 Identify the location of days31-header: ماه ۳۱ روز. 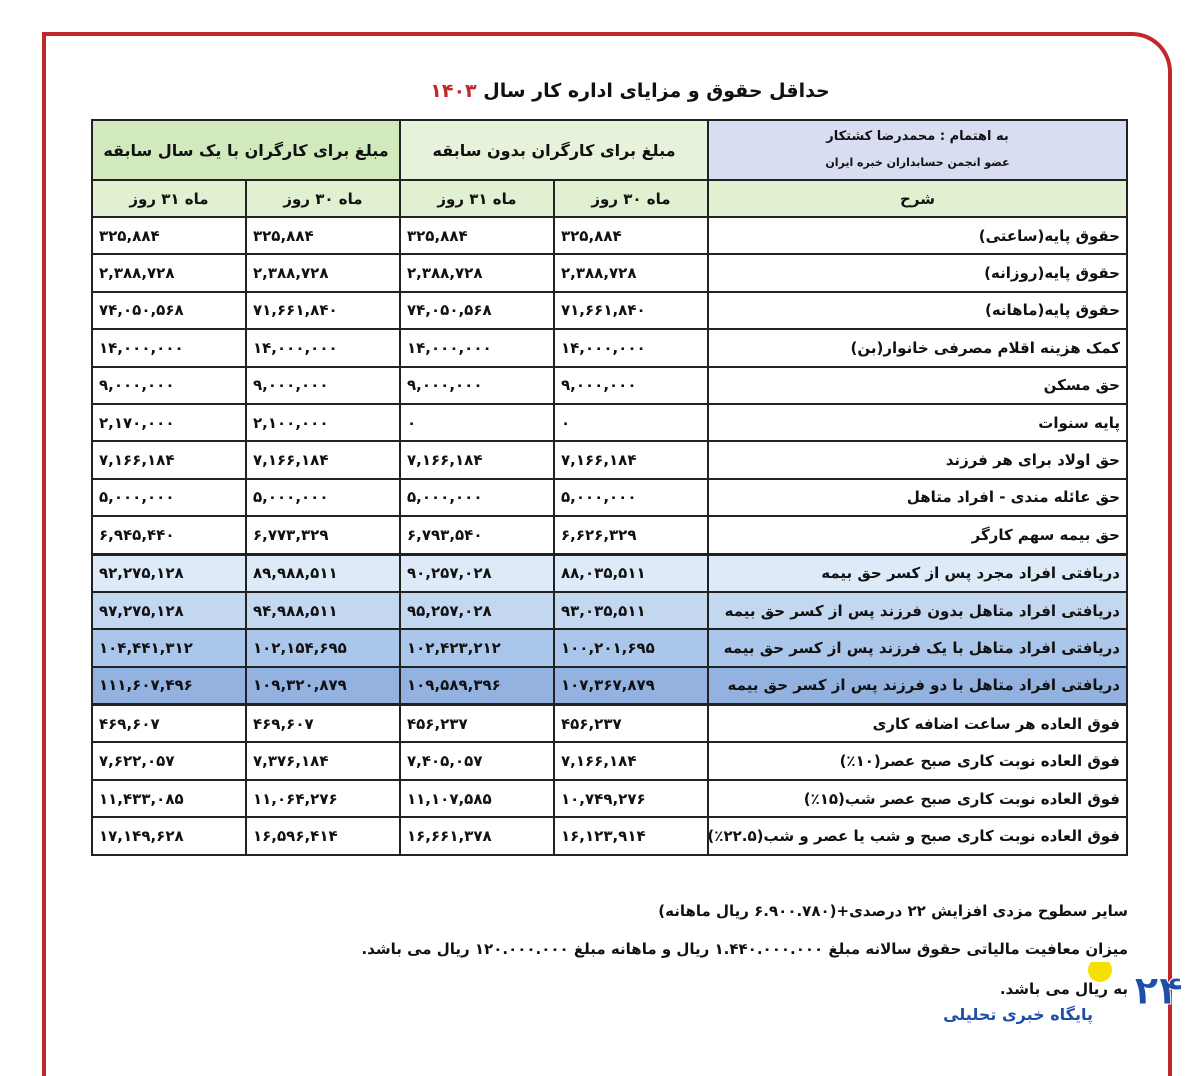
(169, 198).